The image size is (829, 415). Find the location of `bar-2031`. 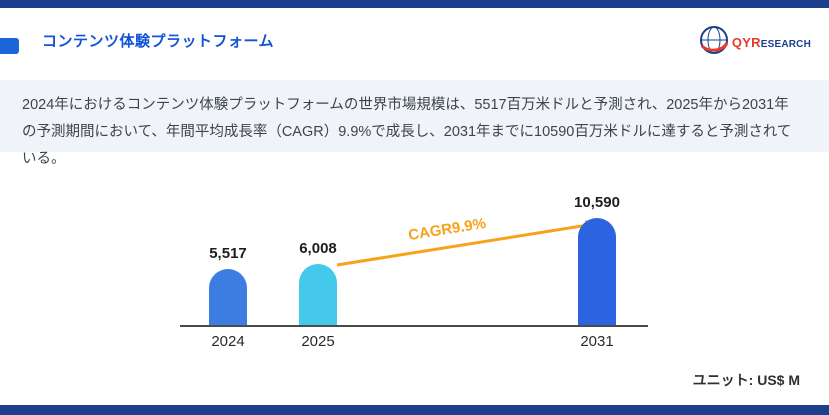

bar-2031 is located at coordinates (597, 271).